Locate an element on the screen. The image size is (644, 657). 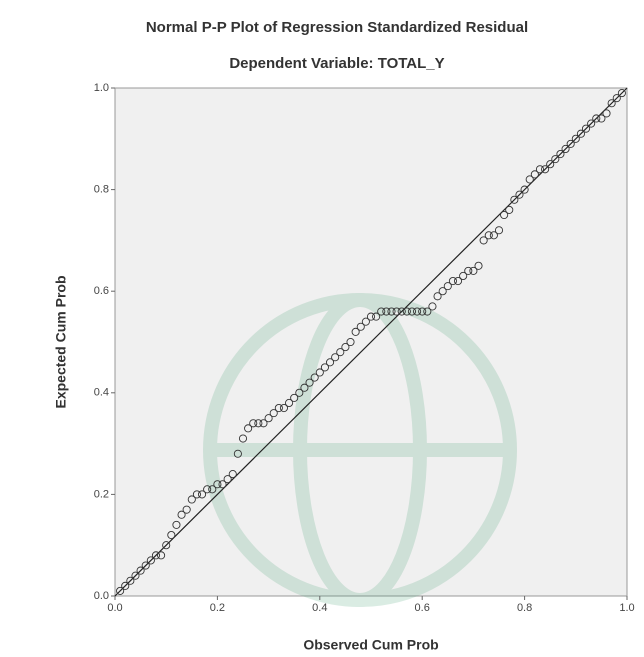
y-tick-label: 0.2 is located at coordinates (101, 494).